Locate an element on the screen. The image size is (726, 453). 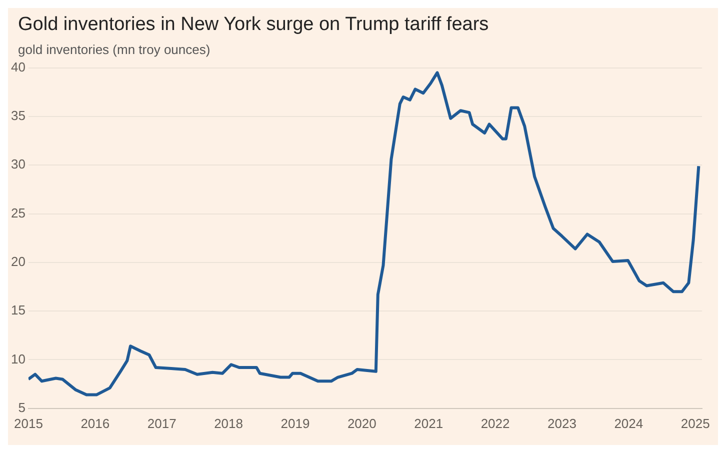
y-tick-label: 35 is located at coordinates (18, 116).